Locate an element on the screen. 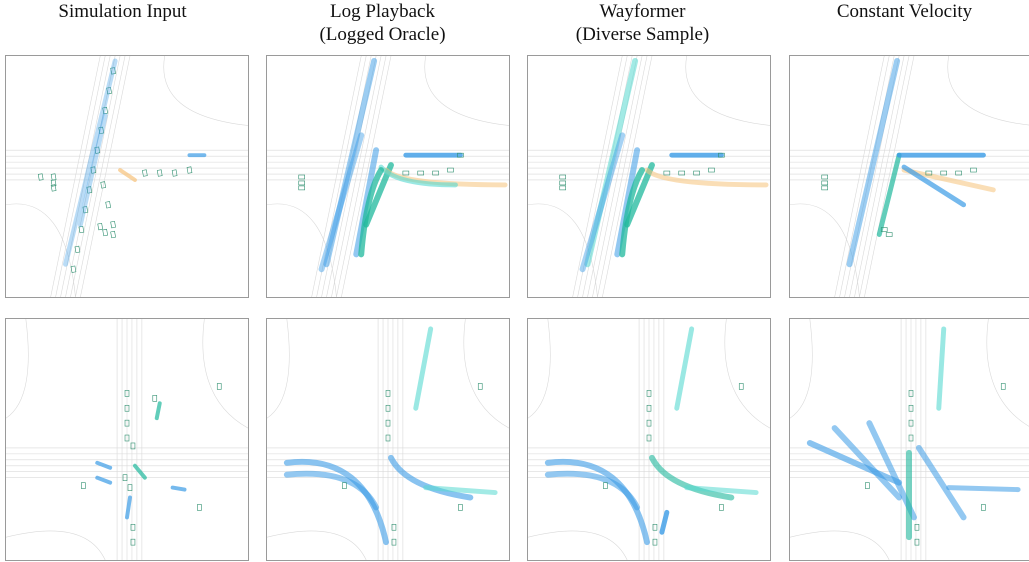 The width and height of the screenshot is (1029, 562). column-title-line2: (Logged Oracle) is located at coordinates (382, 34).